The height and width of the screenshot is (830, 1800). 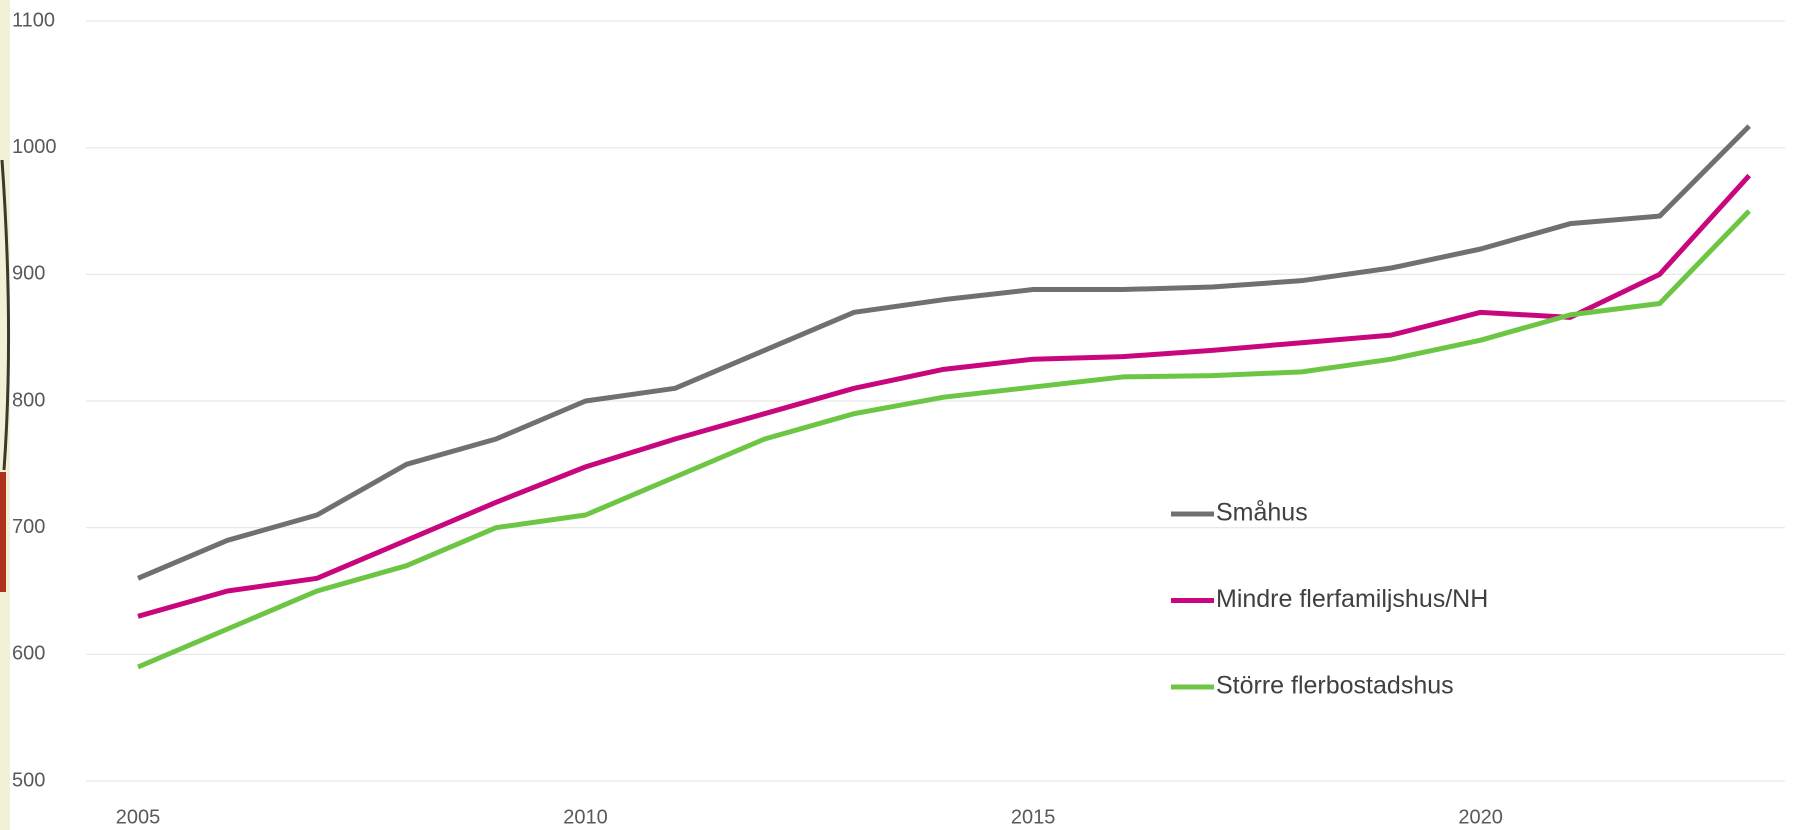 I want to click on legend-label: Mindre flerfamiljshus/NH, so click(x=1352, y=599).